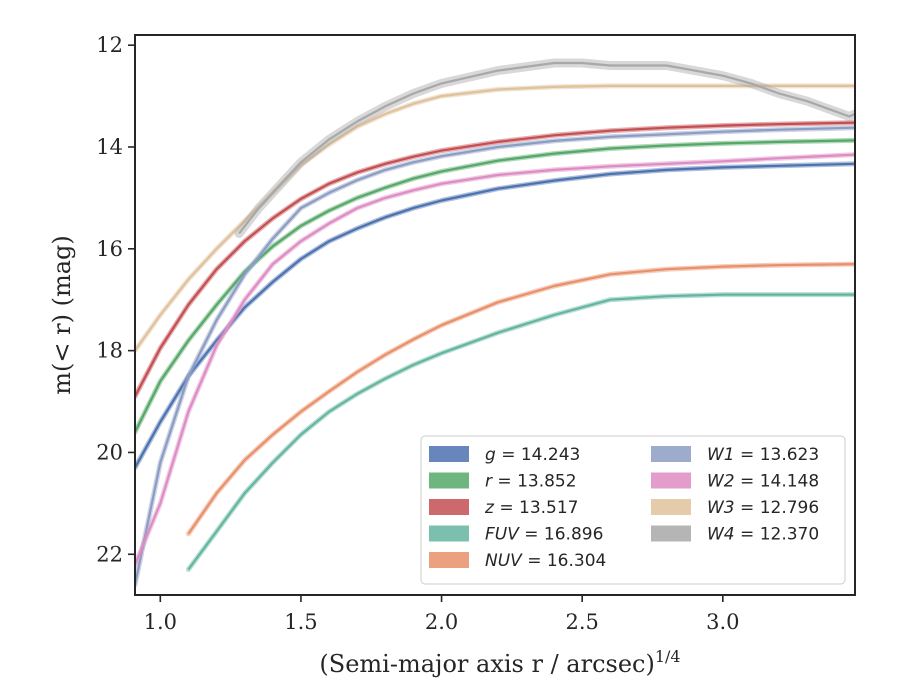 The height and width of the screenshot is (700, 900). What do you see at coordinates (550, 455) in the screenshot?
I see `legend-series-value: 14.243` at bounding box center [550, 455].